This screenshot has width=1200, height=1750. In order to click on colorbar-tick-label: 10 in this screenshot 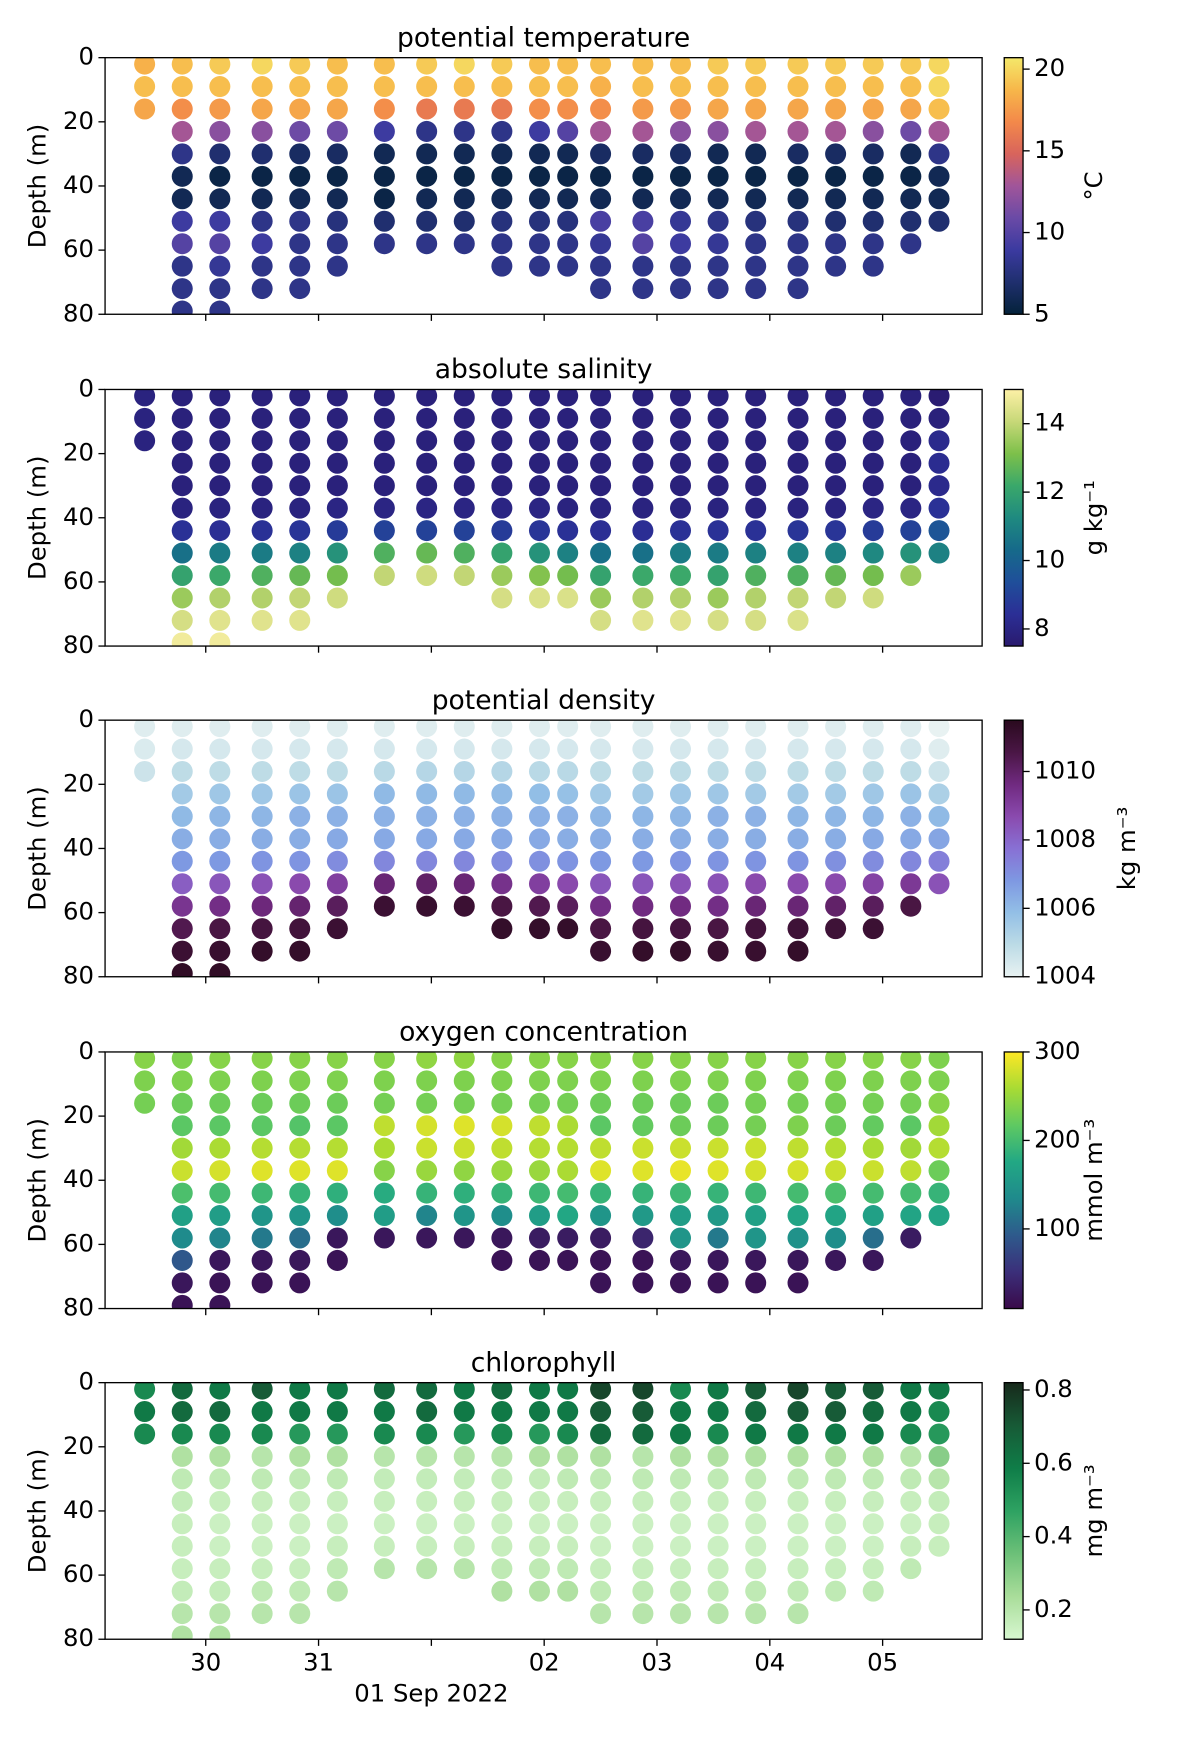, I will do `click(1049, 559)`.